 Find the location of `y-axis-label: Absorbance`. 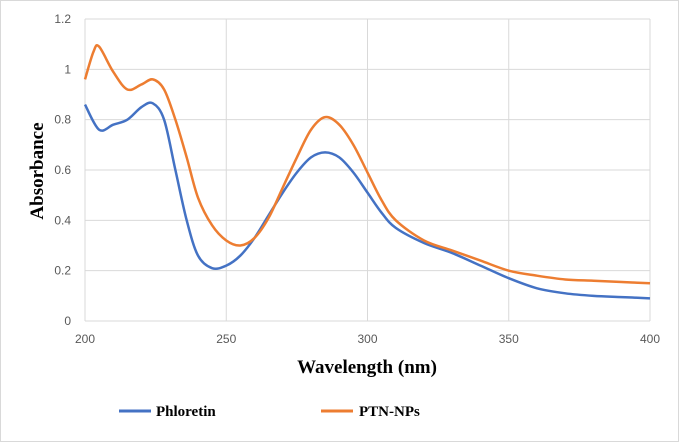

y-axis-label: Absorbance is located at coordinates (37, 170).